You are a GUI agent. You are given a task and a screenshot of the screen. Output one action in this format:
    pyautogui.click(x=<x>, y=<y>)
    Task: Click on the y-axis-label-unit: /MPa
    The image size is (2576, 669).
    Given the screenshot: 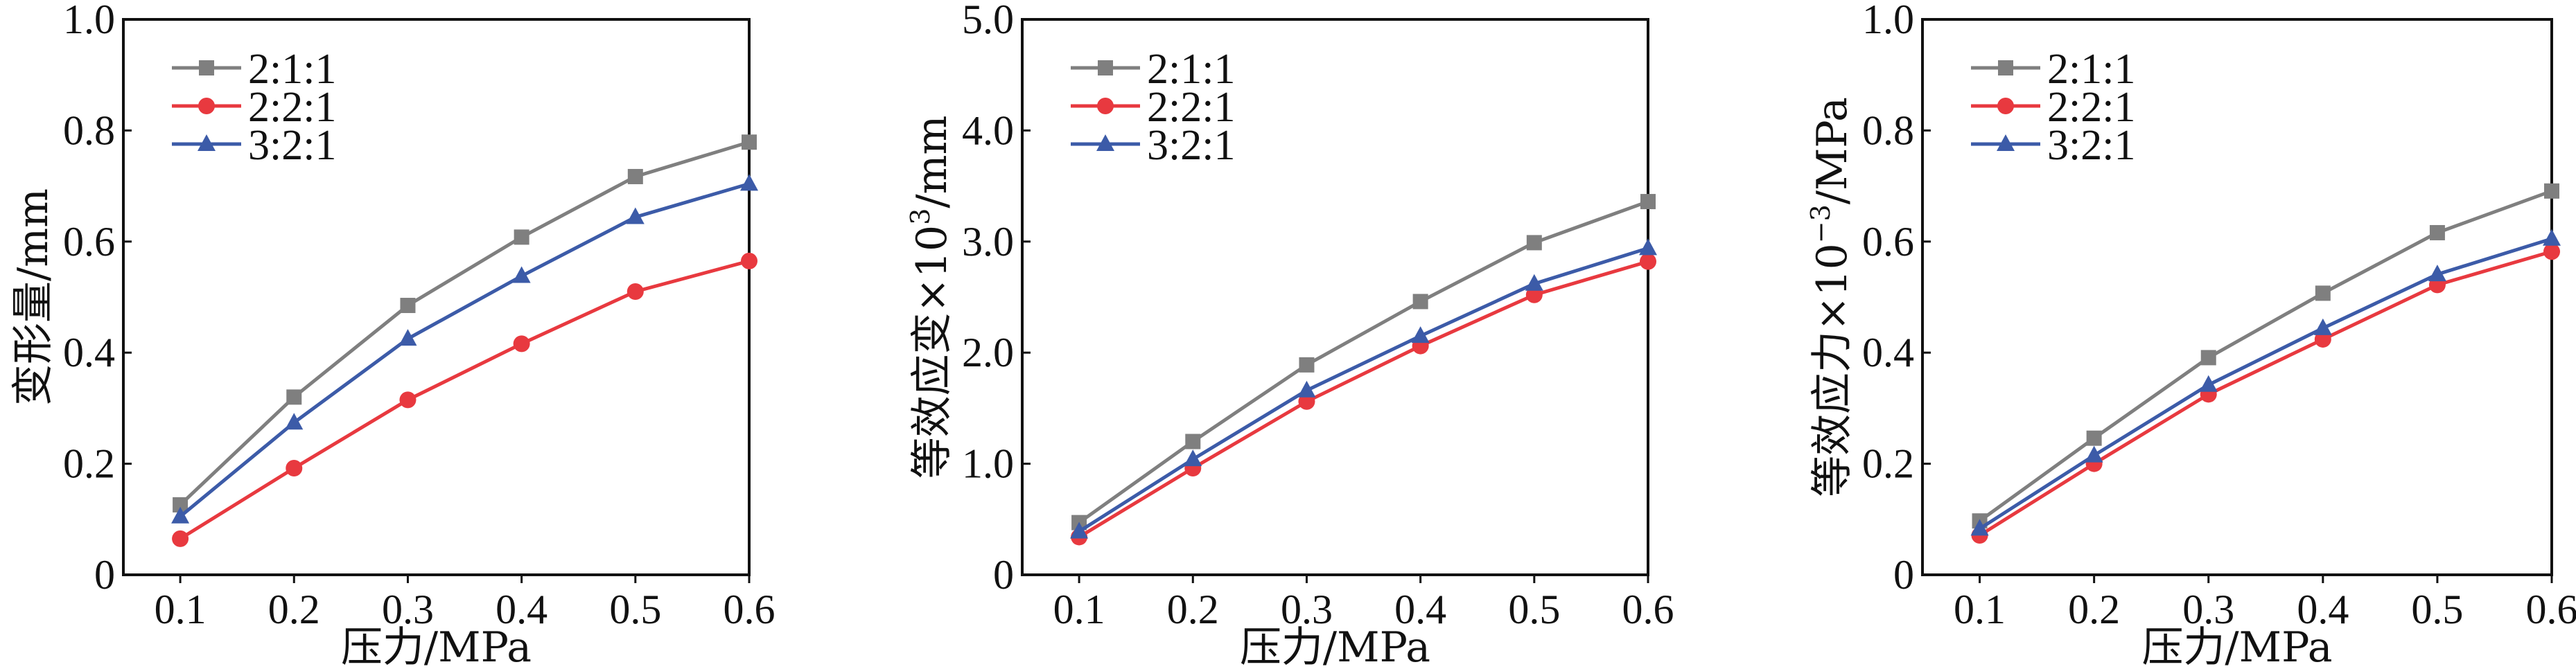 What is the action you would take?
    pyautogui.click(x=1832, y=150)
    